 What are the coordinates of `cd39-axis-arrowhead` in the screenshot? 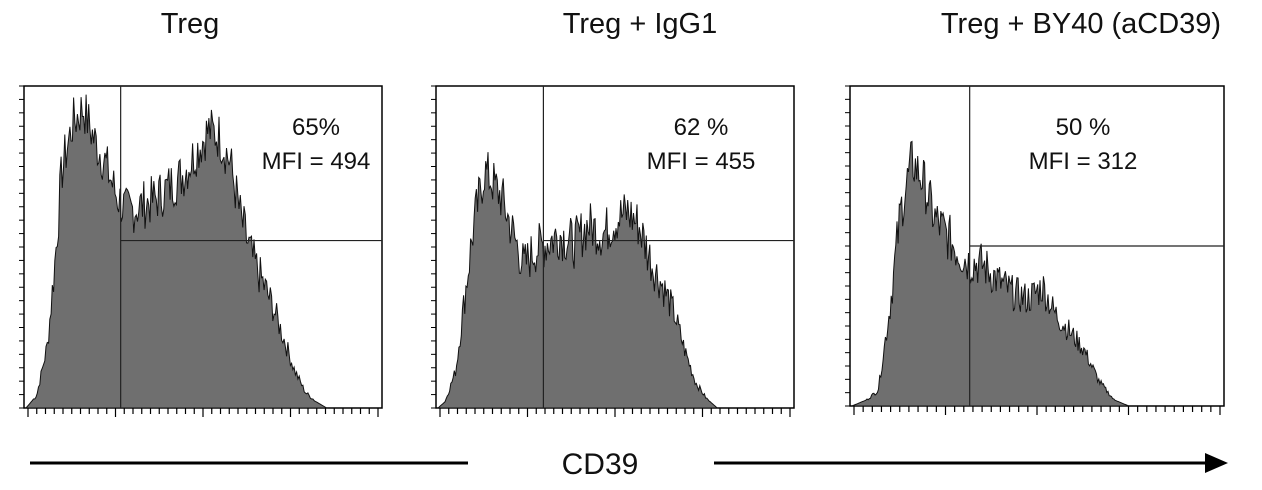 It's located at (1216, 463).